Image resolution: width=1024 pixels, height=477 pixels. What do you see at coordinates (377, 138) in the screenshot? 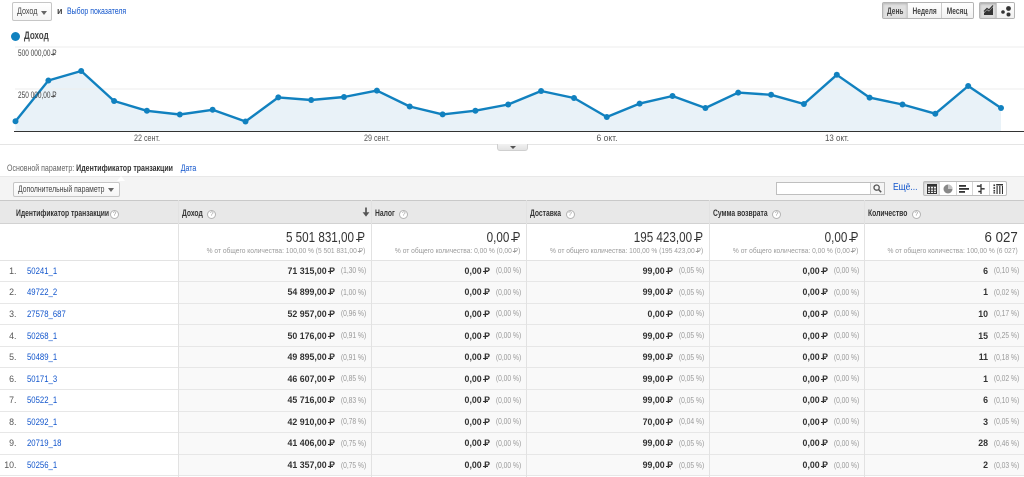
I see `svg-text: 29 сент.` at bounding box center [377, 138].